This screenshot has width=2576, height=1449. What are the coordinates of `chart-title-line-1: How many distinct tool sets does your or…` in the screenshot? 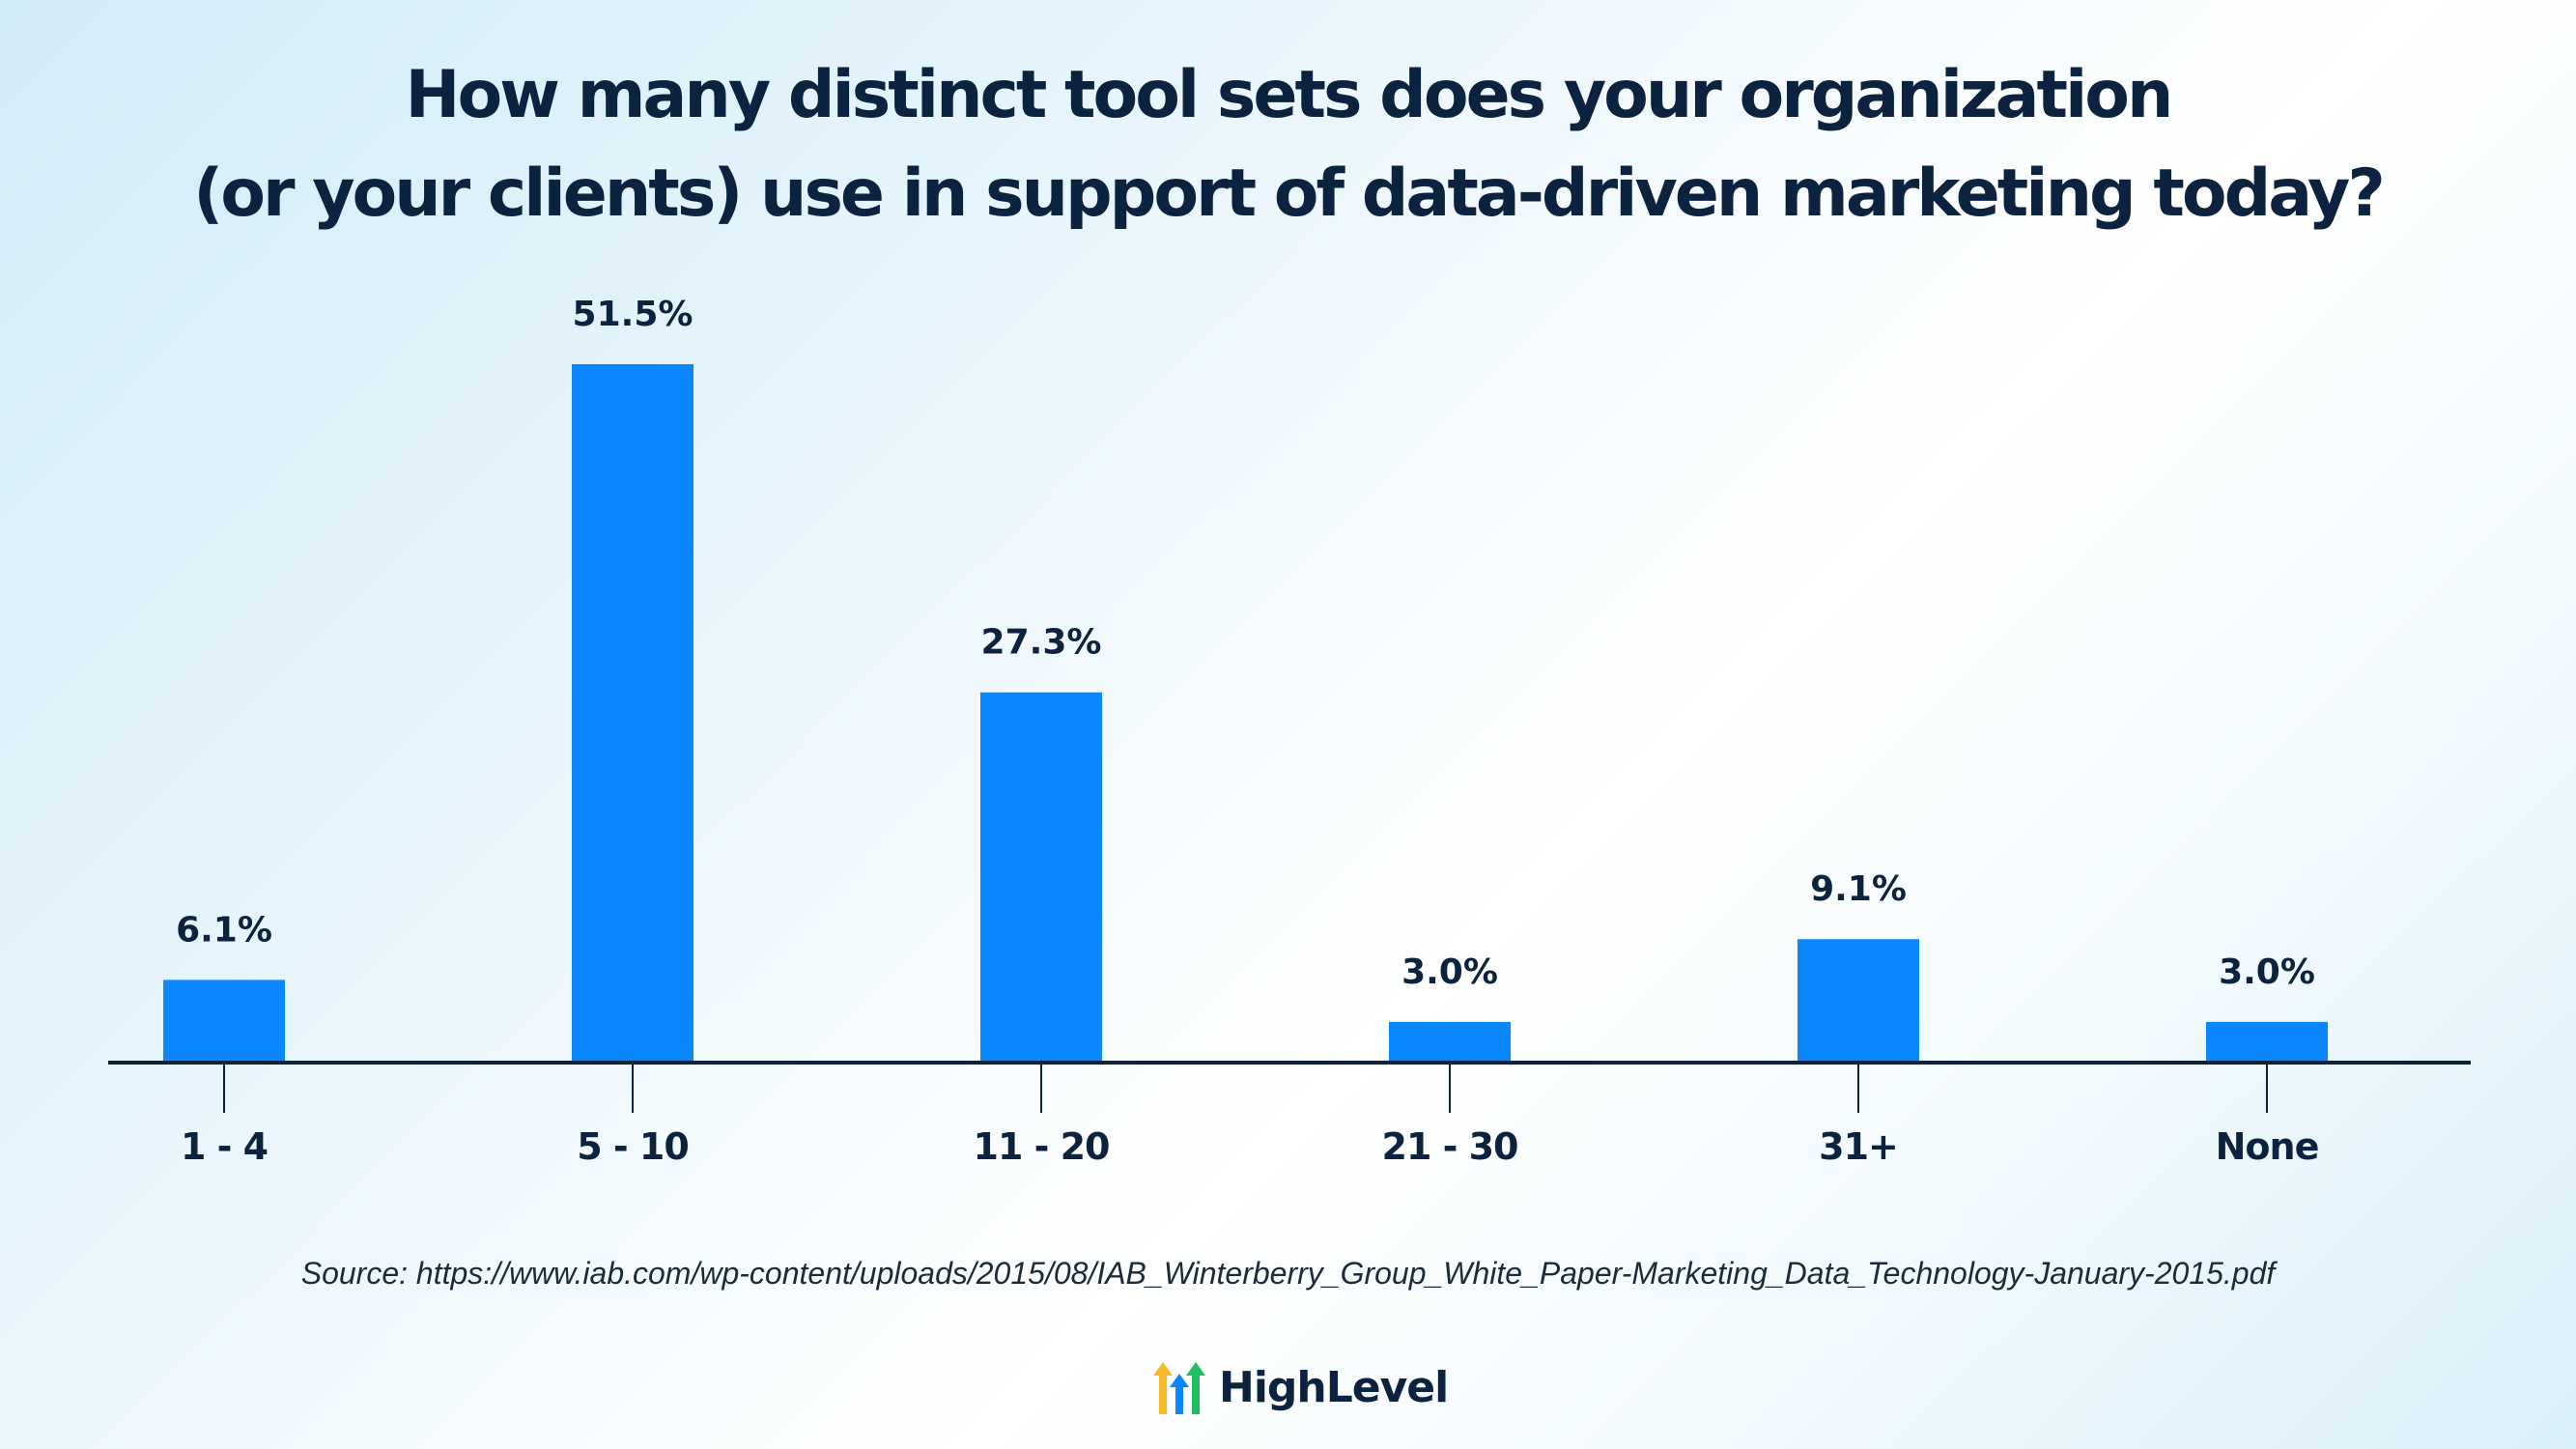 It's located at (1289, 95).